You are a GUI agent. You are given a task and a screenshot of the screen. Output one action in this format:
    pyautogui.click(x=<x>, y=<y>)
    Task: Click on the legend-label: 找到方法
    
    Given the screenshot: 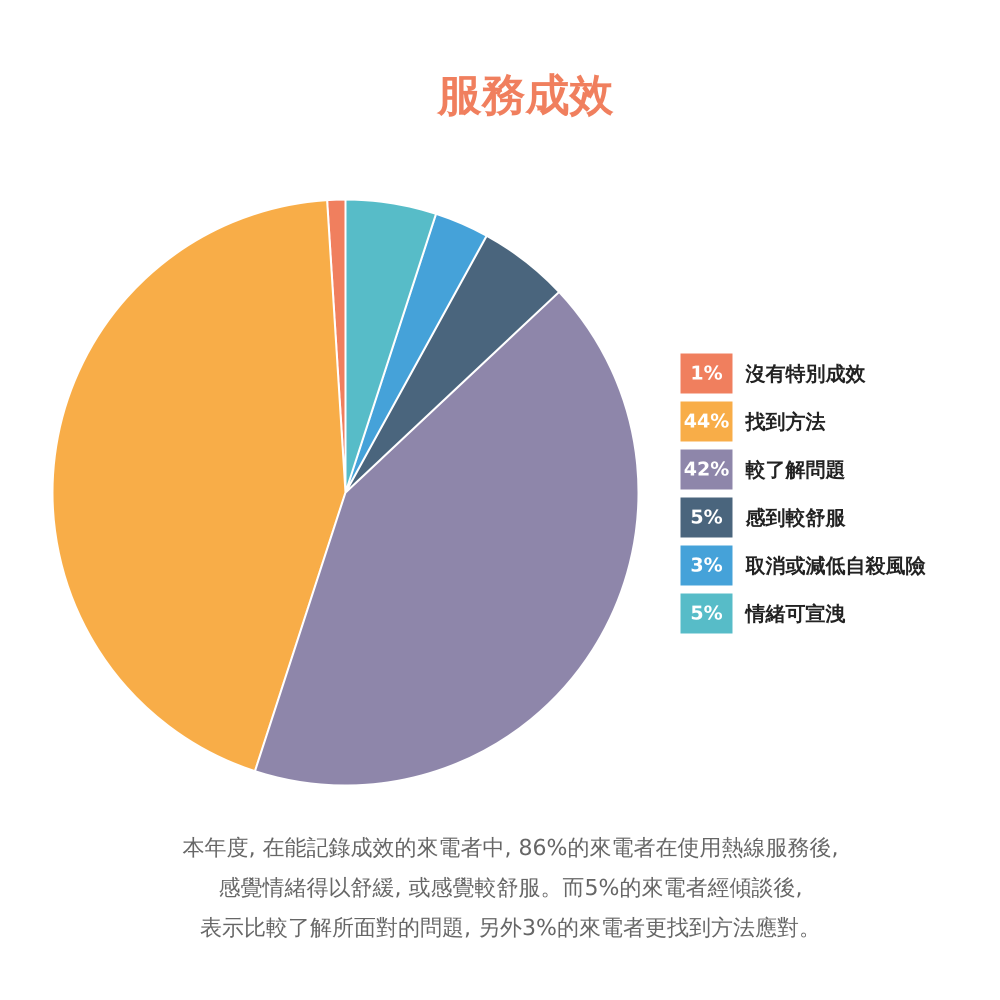 What is the action you would take?
    pyautogui.click(x=785, y=422)
    